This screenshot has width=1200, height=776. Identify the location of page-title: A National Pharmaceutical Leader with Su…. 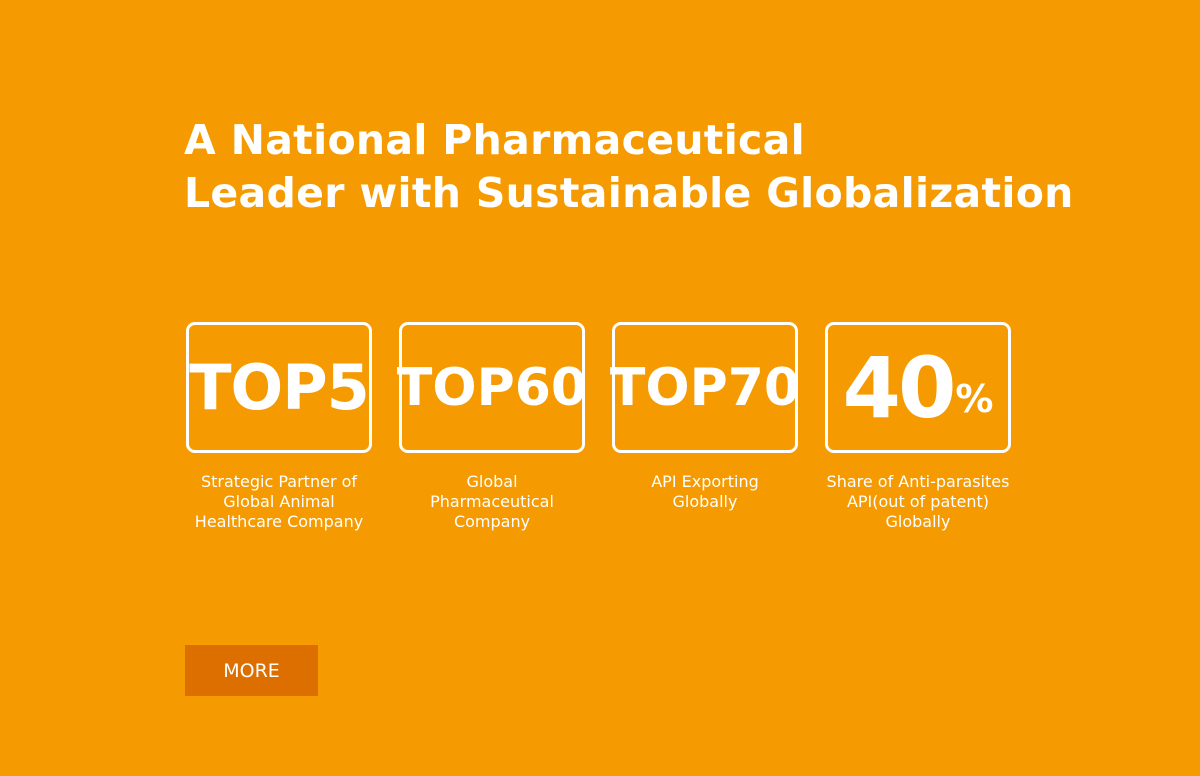
(629, 167).